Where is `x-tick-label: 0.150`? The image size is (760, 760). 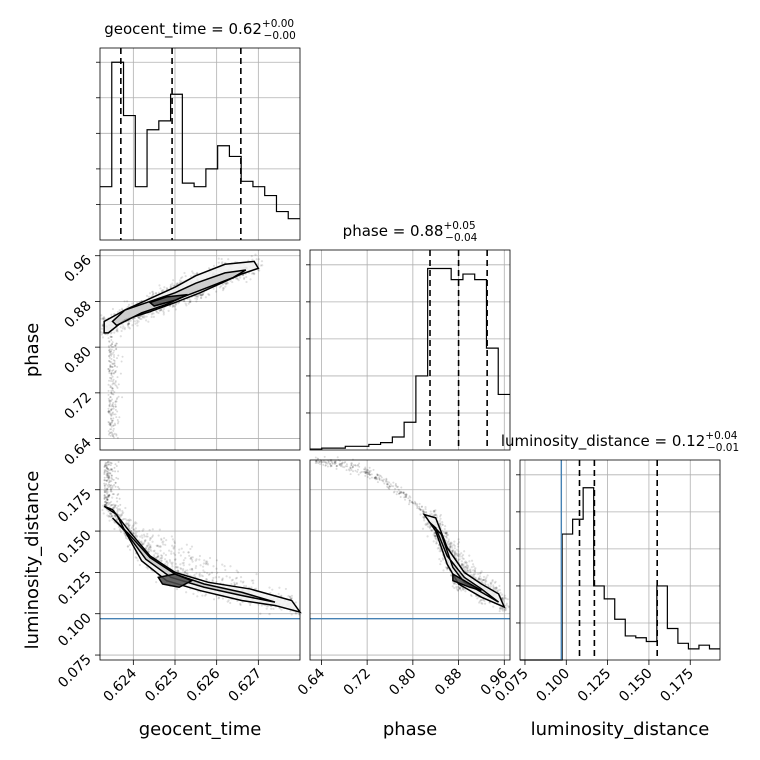 x-tick-label: 0.150 is located at coordinates (636, 686).